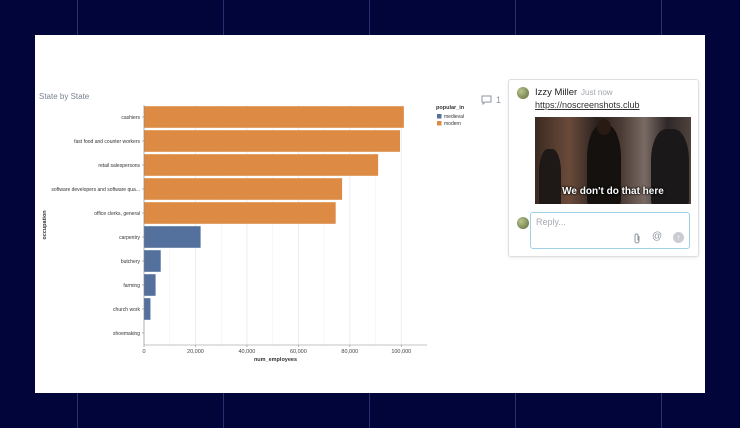  I want to click on category-label: shoemaking, so click(126, 334).